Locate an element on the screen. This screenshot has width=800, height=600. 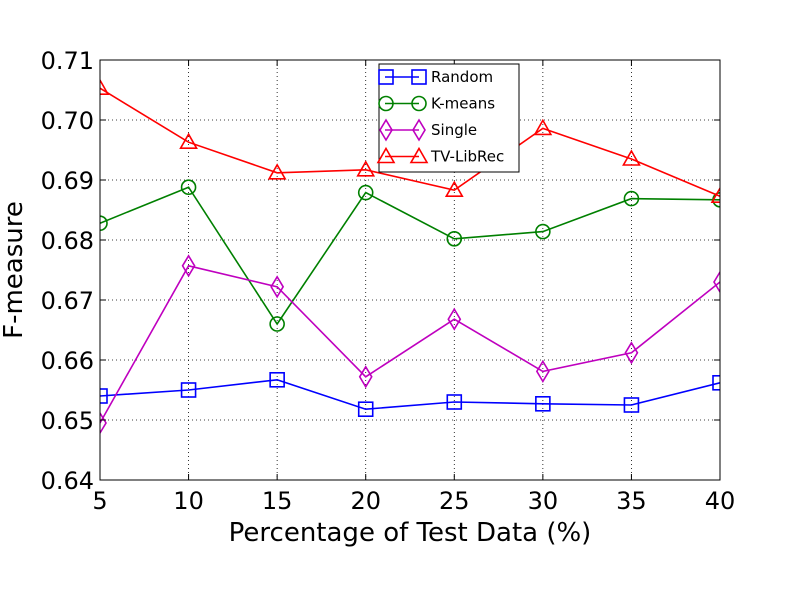
y-tick-label: 0.65 is located at coordinates (67, 421).